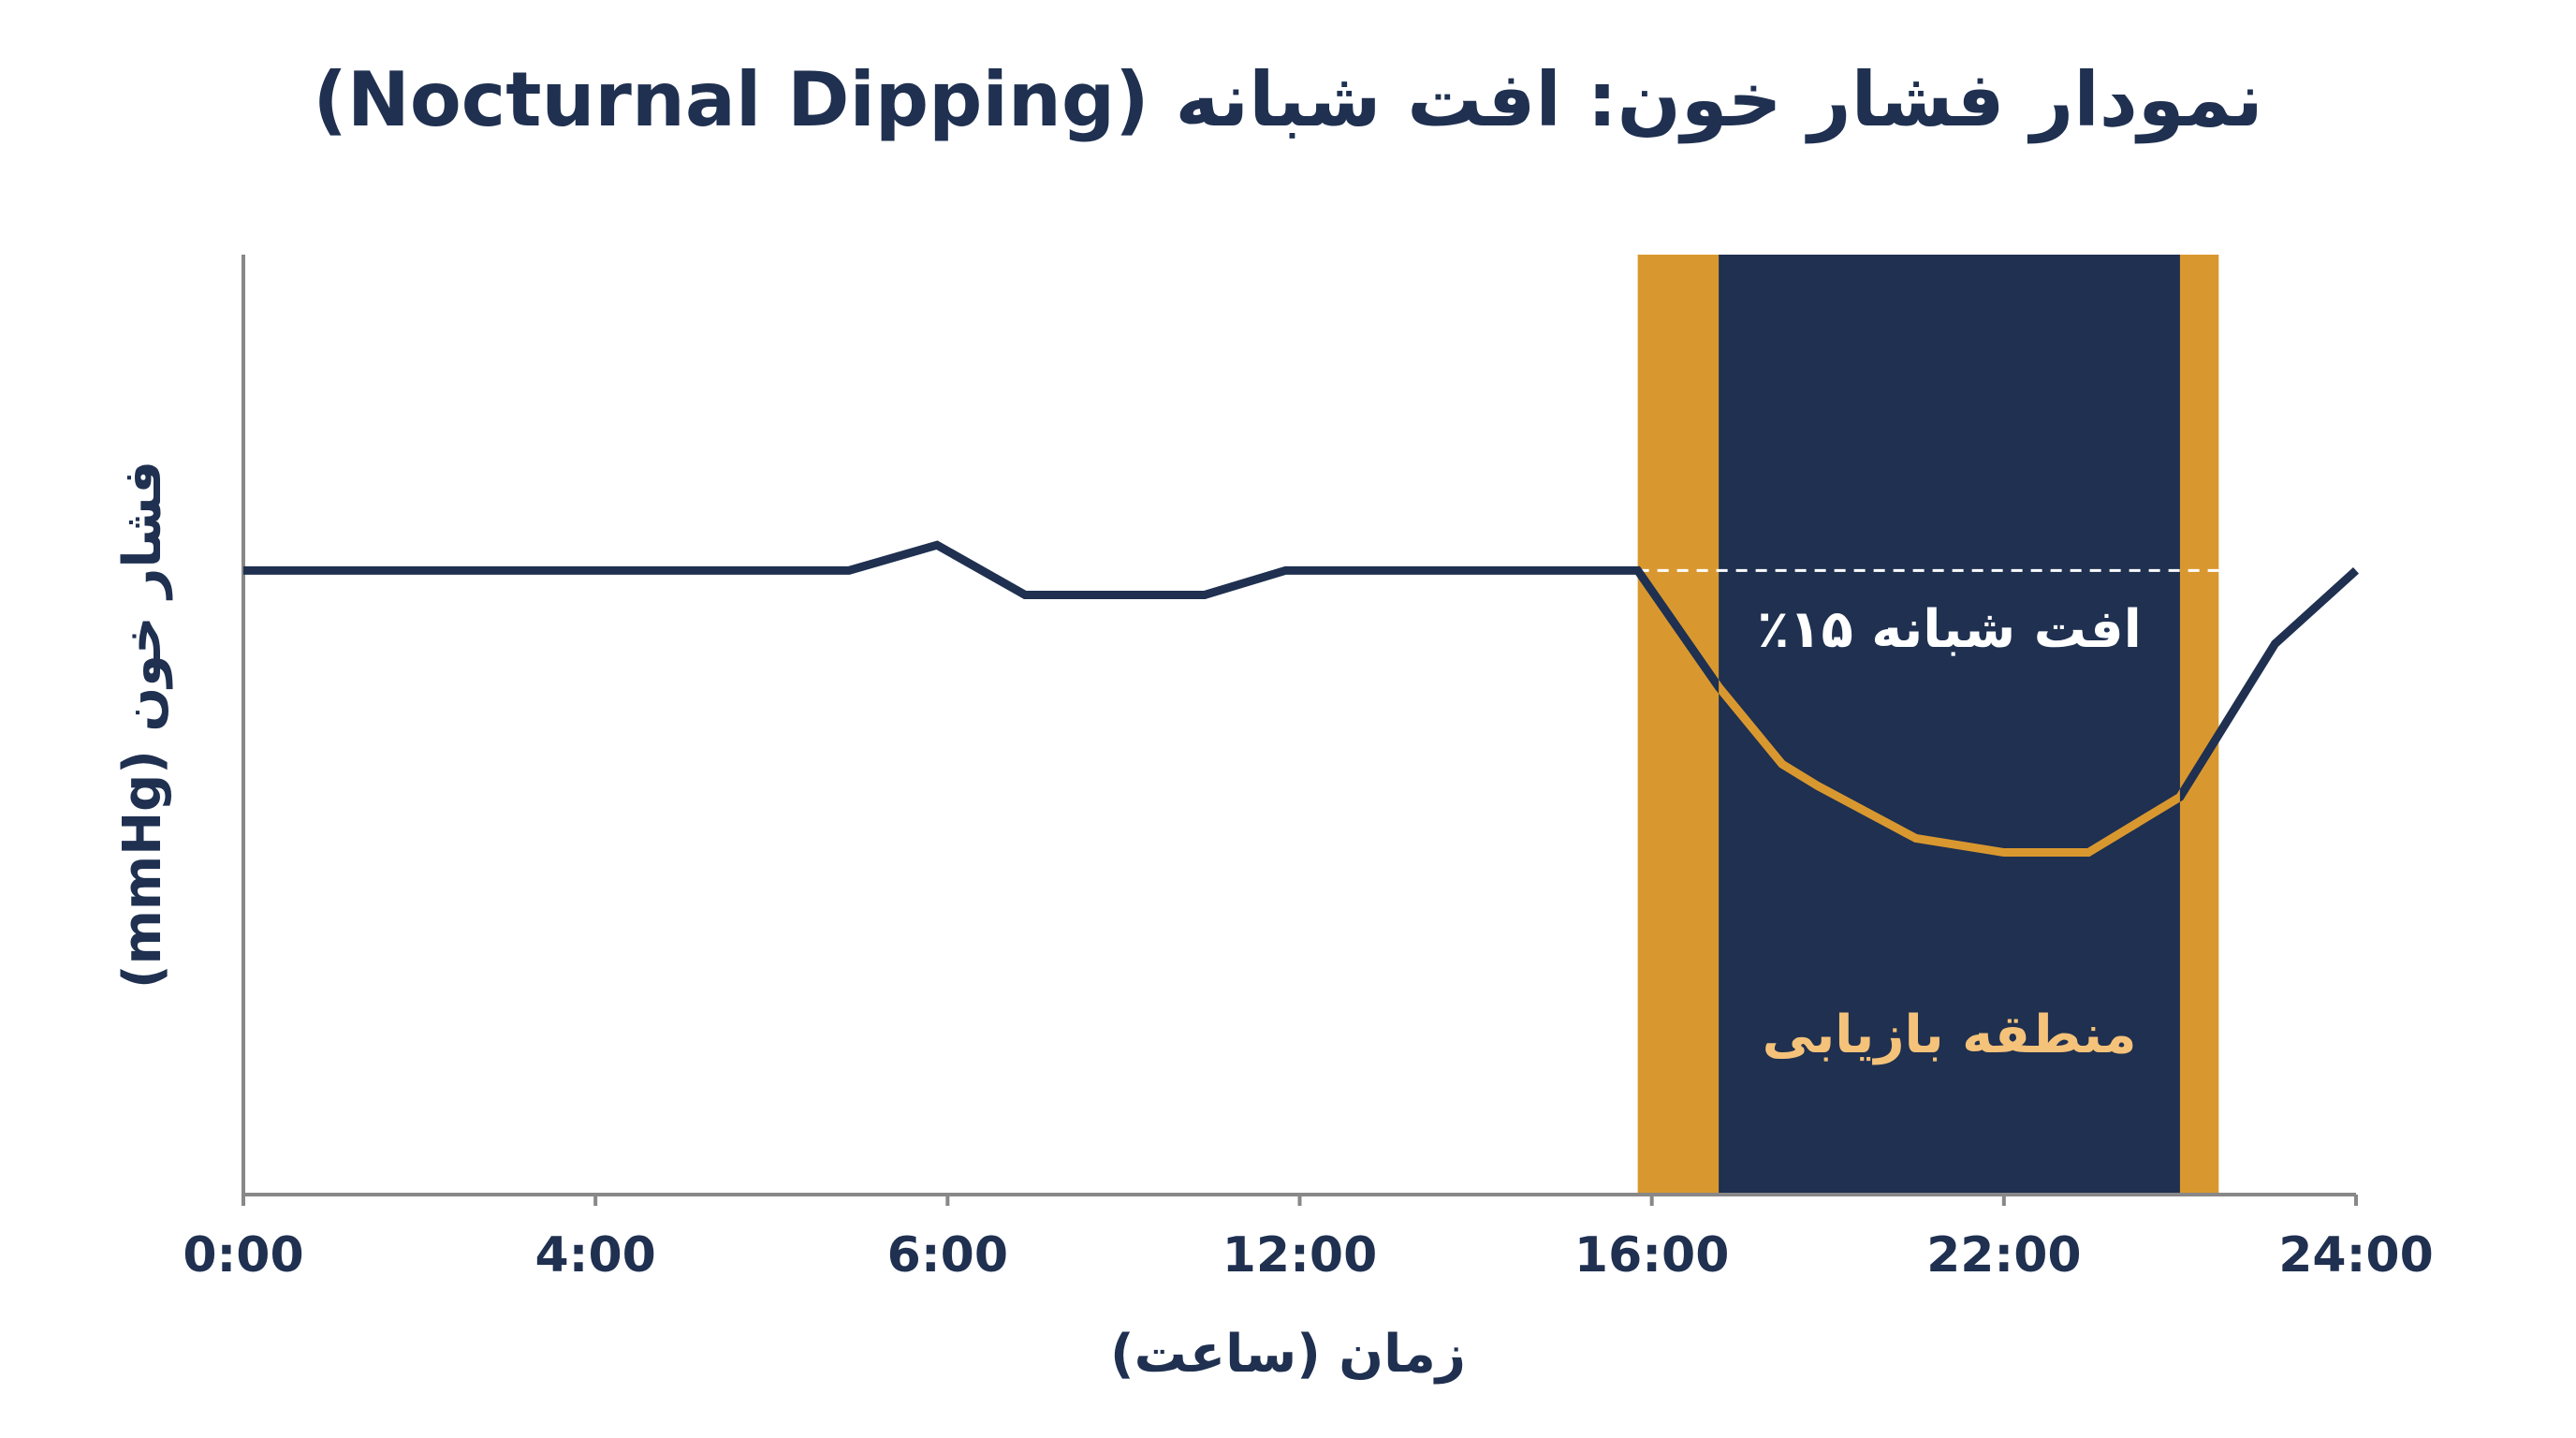 The width and height of the screenshot is (2576, 1438). What do you see at coordinates (2356, 1255) in the screenshot?
I see `x-tick-label: 24:00` at bounding box center [2356, 1255].